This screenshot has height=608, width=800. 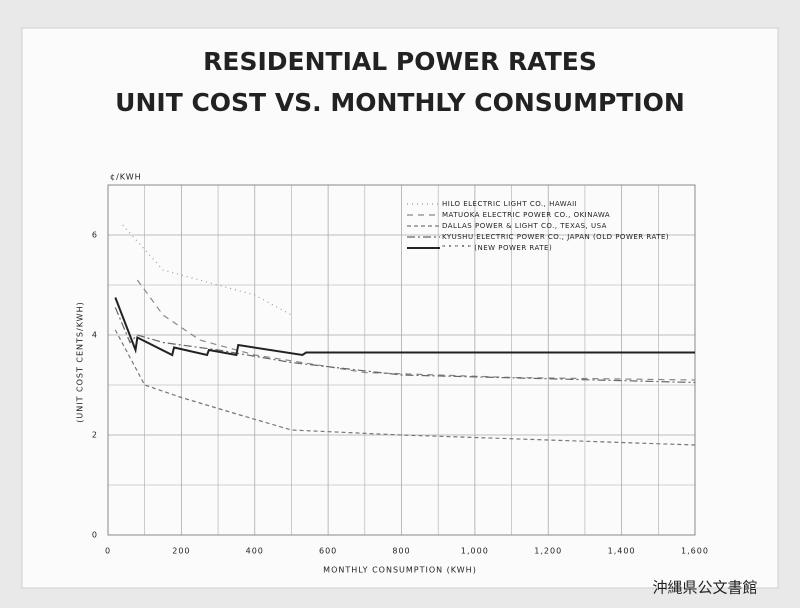 What do you see at coordinates (255, 551) in the screenshot?
I see `x-tick-label: 400` at bounding box center [255, 551].